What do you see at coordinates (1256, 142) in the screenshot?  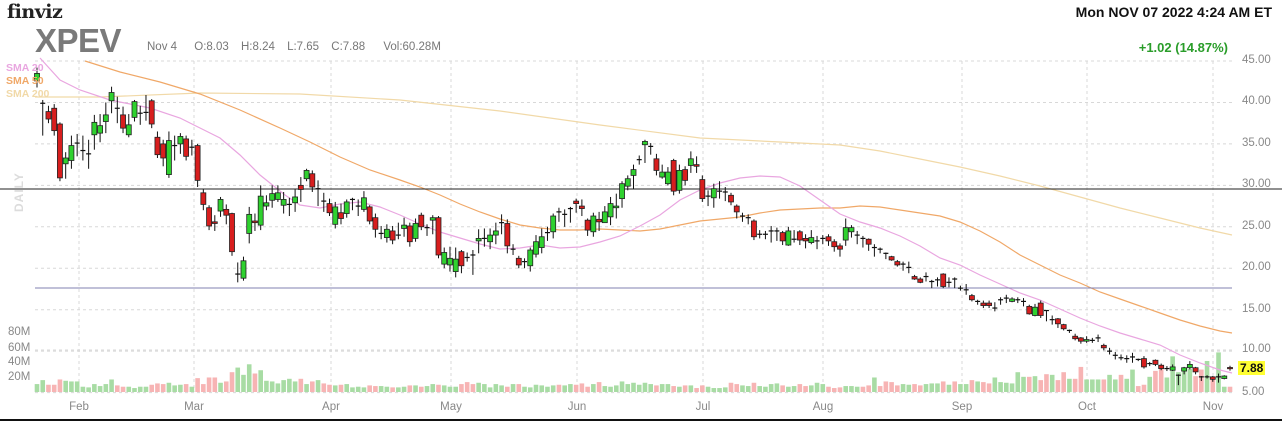 I see `y-tick-label: 35.00` at bounding box center [1256, 142].